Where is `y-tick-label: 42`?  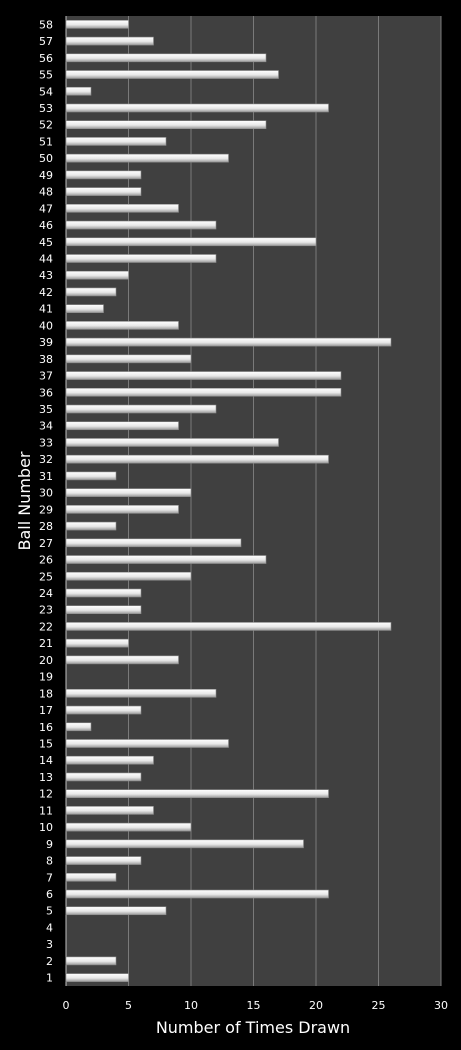 y-tick-label: 42 is located at coordinates (46, 292).